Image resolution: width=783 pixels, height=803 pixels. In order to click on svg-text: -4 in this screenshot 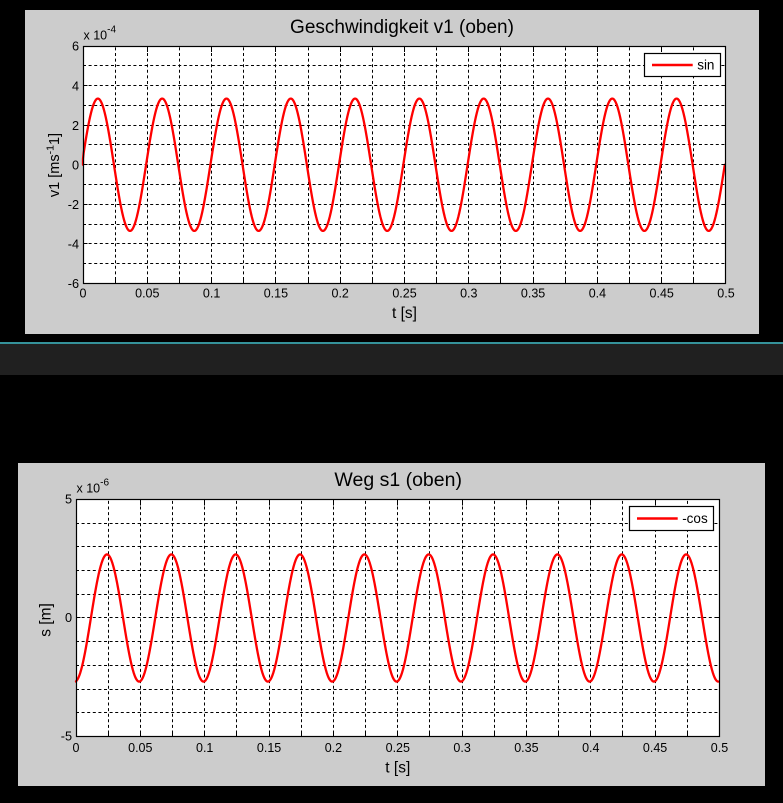, I will do `click(73, 245)`.